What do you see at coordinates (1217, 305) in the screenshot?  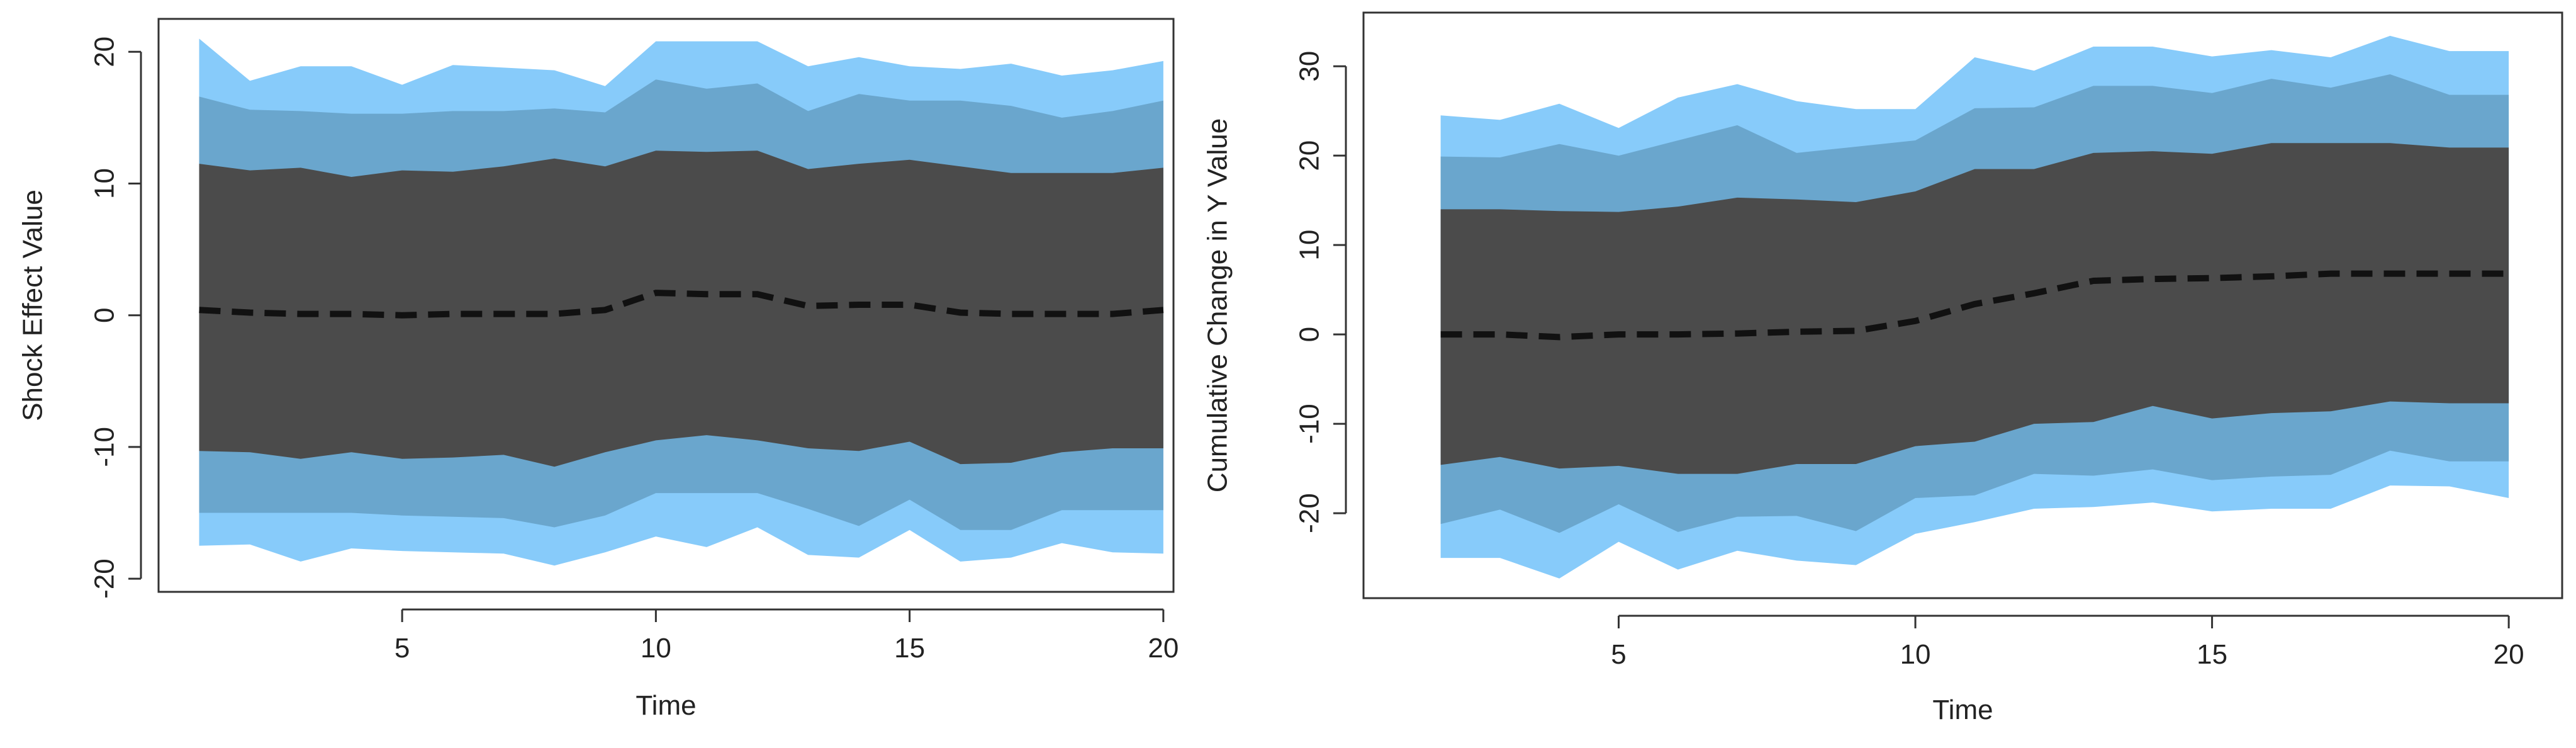 I see `chart-2-y-axis-label: Cumulative Change in Y Value` at bounding box center [1217, 305].